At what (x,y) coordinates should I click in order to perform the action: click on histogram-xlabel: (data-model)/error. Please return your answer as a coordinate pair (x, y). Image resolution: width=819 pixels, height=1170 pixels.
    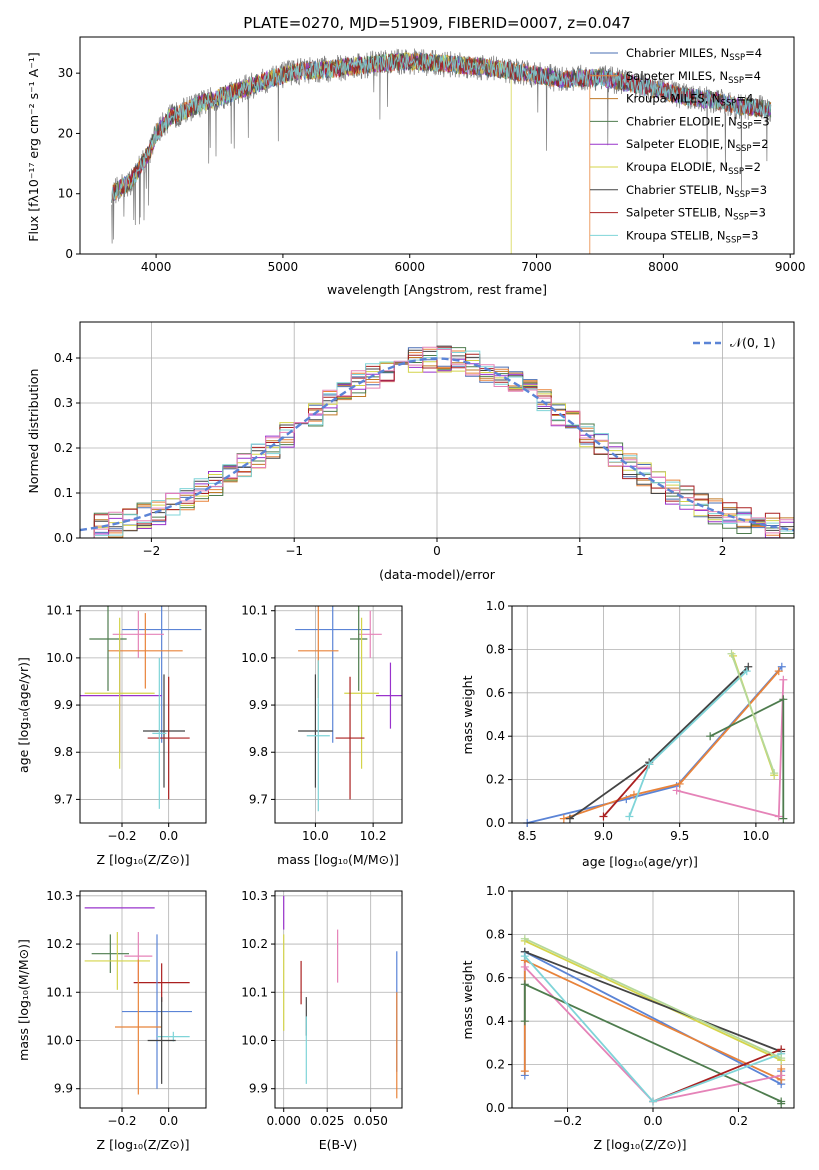
    Looking at the image, I should click on (437, 574).